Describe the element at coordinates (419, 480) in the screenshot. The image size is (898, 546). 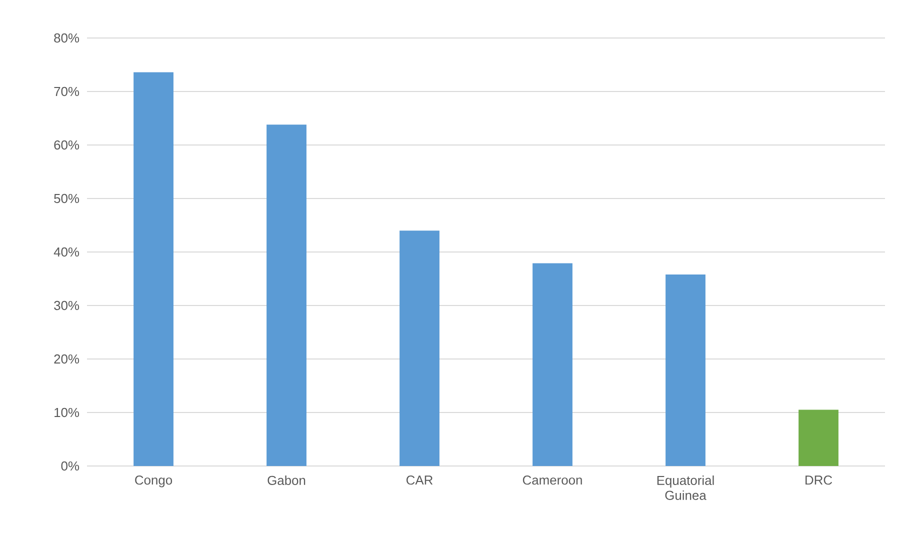
I see `x-tick-label: CAR` at that location.